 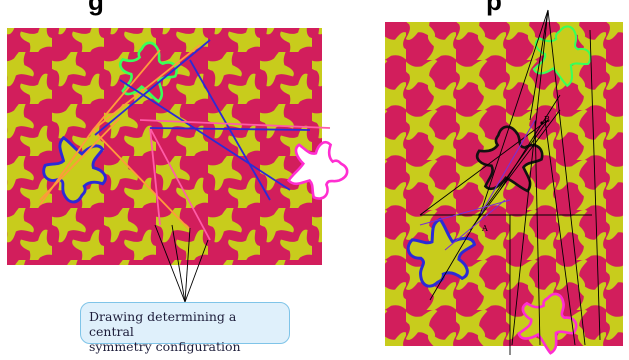 I want to click on point-a-label: A, so click(x=484, y=228).